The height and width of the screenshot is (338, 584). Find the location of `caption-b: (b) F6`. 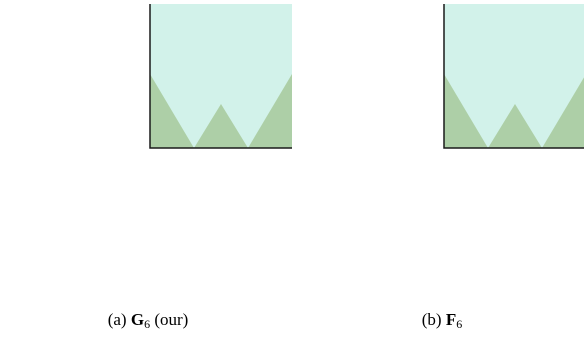

caption-b: (b) F6 is located at coordinates (441, 320).